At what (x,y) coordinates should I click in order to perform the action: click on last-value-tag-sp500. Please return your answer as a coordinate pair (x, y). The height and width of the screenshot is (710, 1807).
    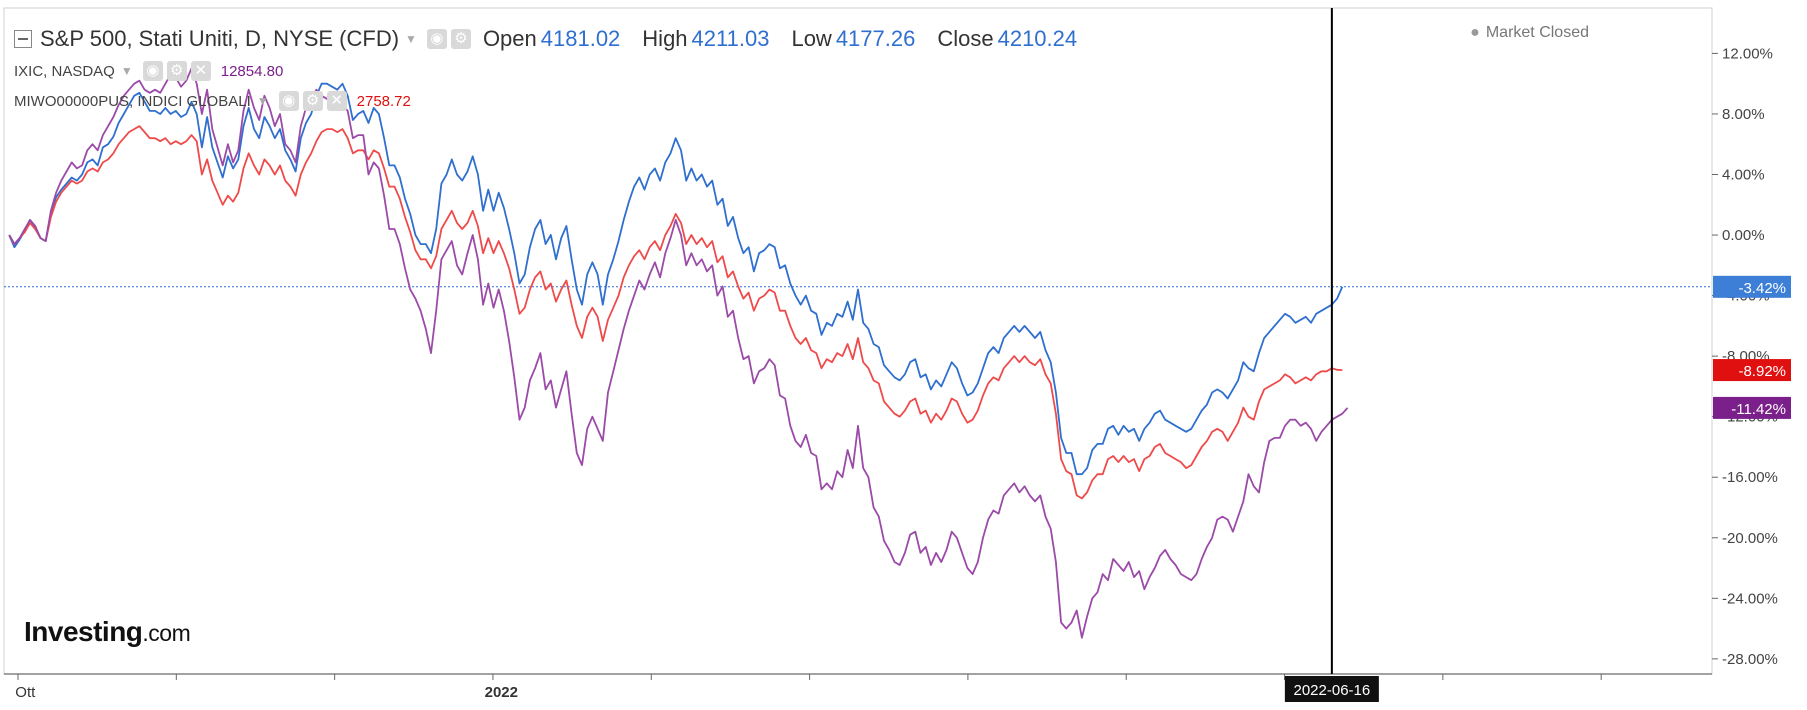
    Looking at the image, I should click on (1752, 286).